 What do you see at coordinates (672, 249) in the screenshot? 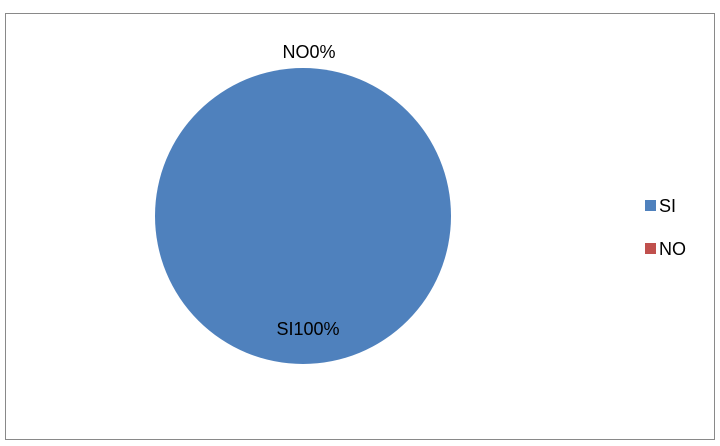
I see `legend-label-no: NO` at bounding box center [672, 249].